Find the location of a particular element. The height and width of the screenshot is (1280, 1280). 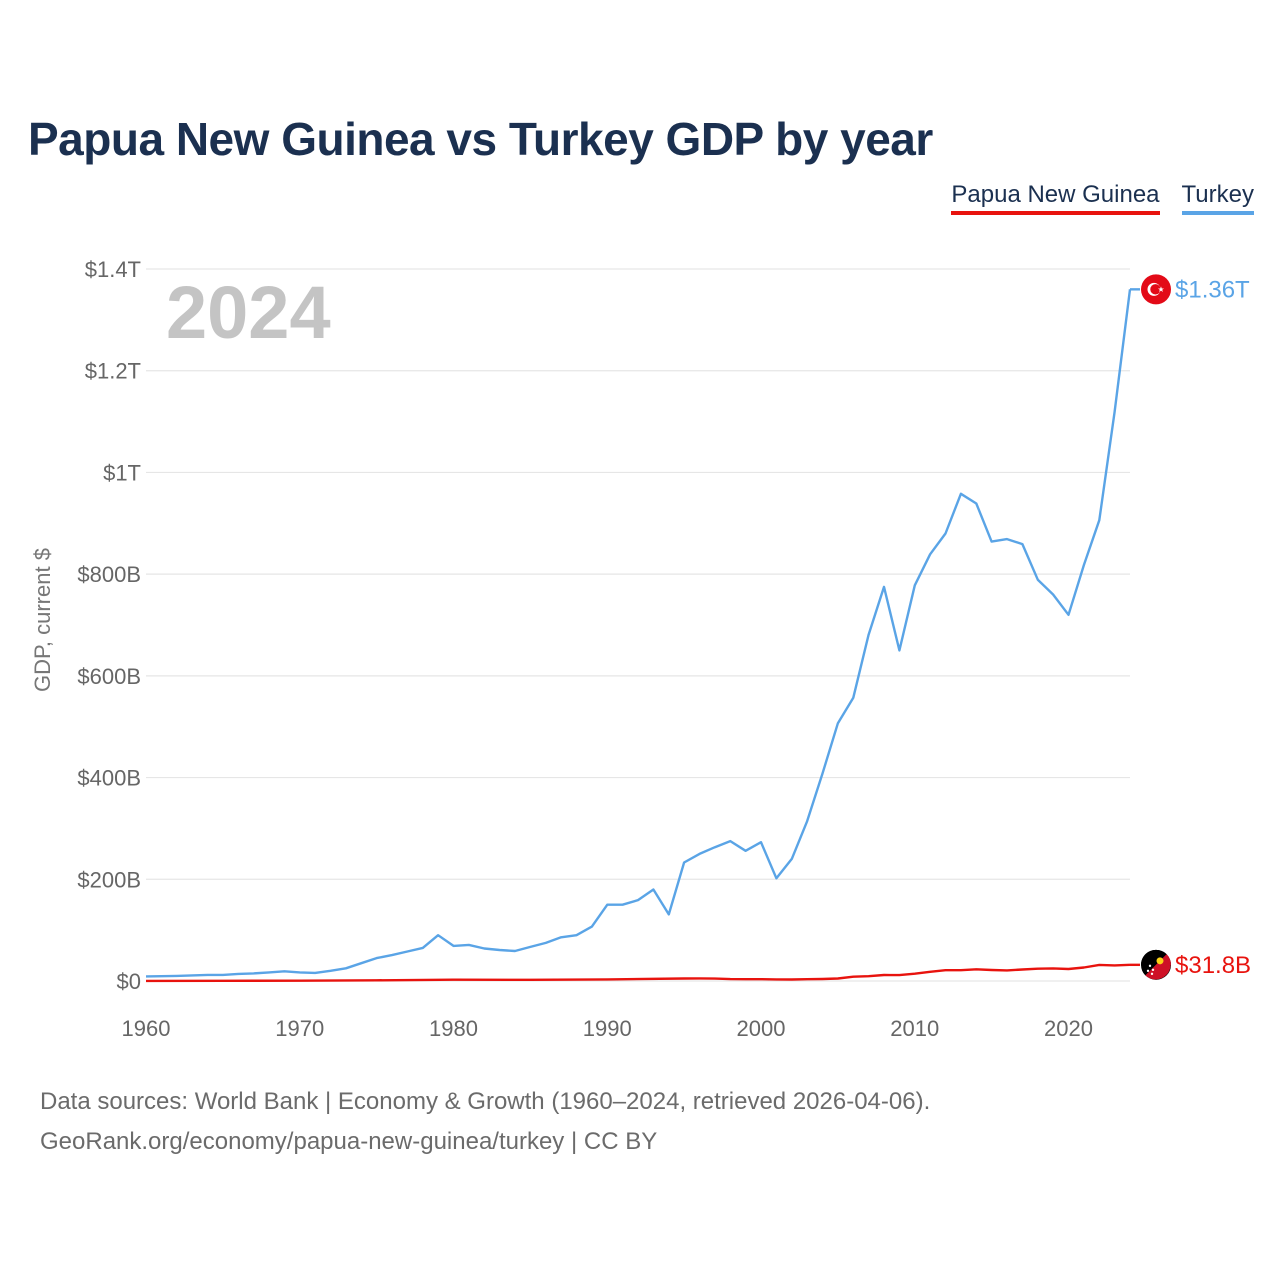

turkey-flag-icon is located at coordinates (1156, 289).